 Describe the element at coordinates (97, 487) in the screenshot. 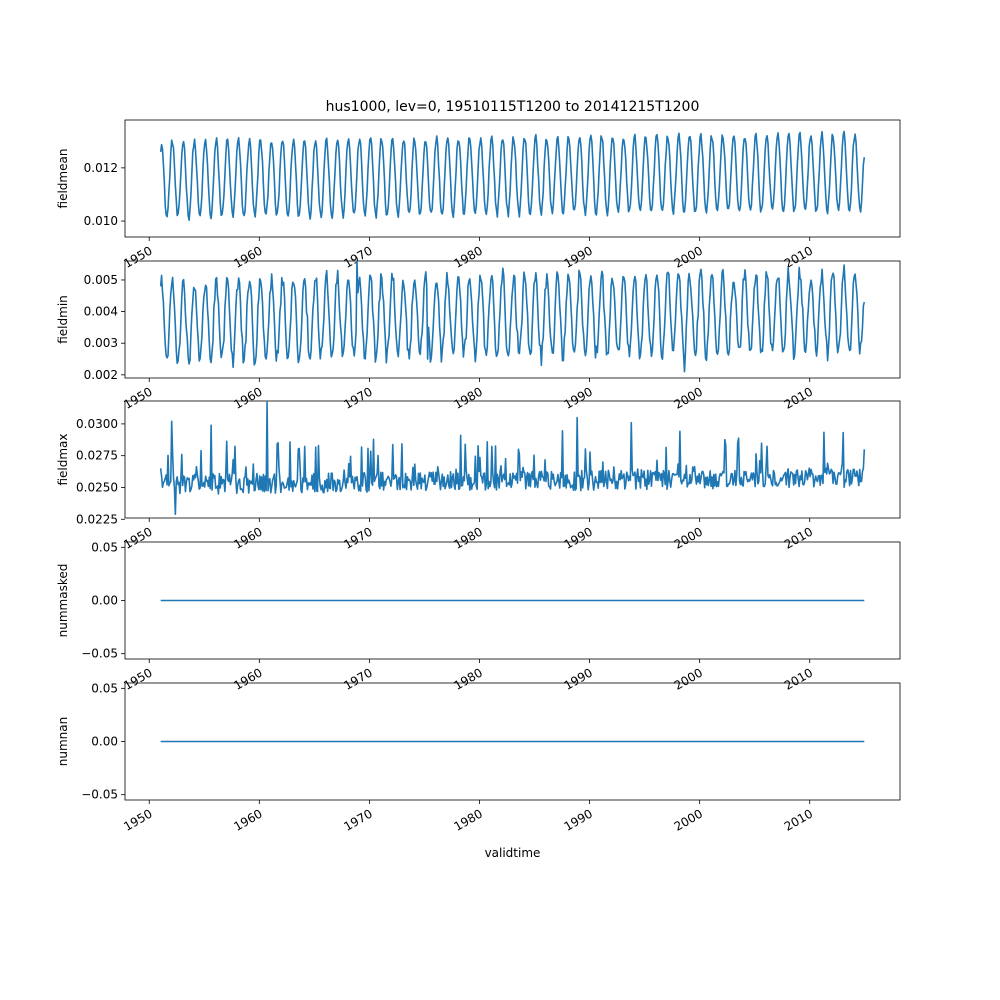

I see `y-tick-label: 0.0250` at that location.